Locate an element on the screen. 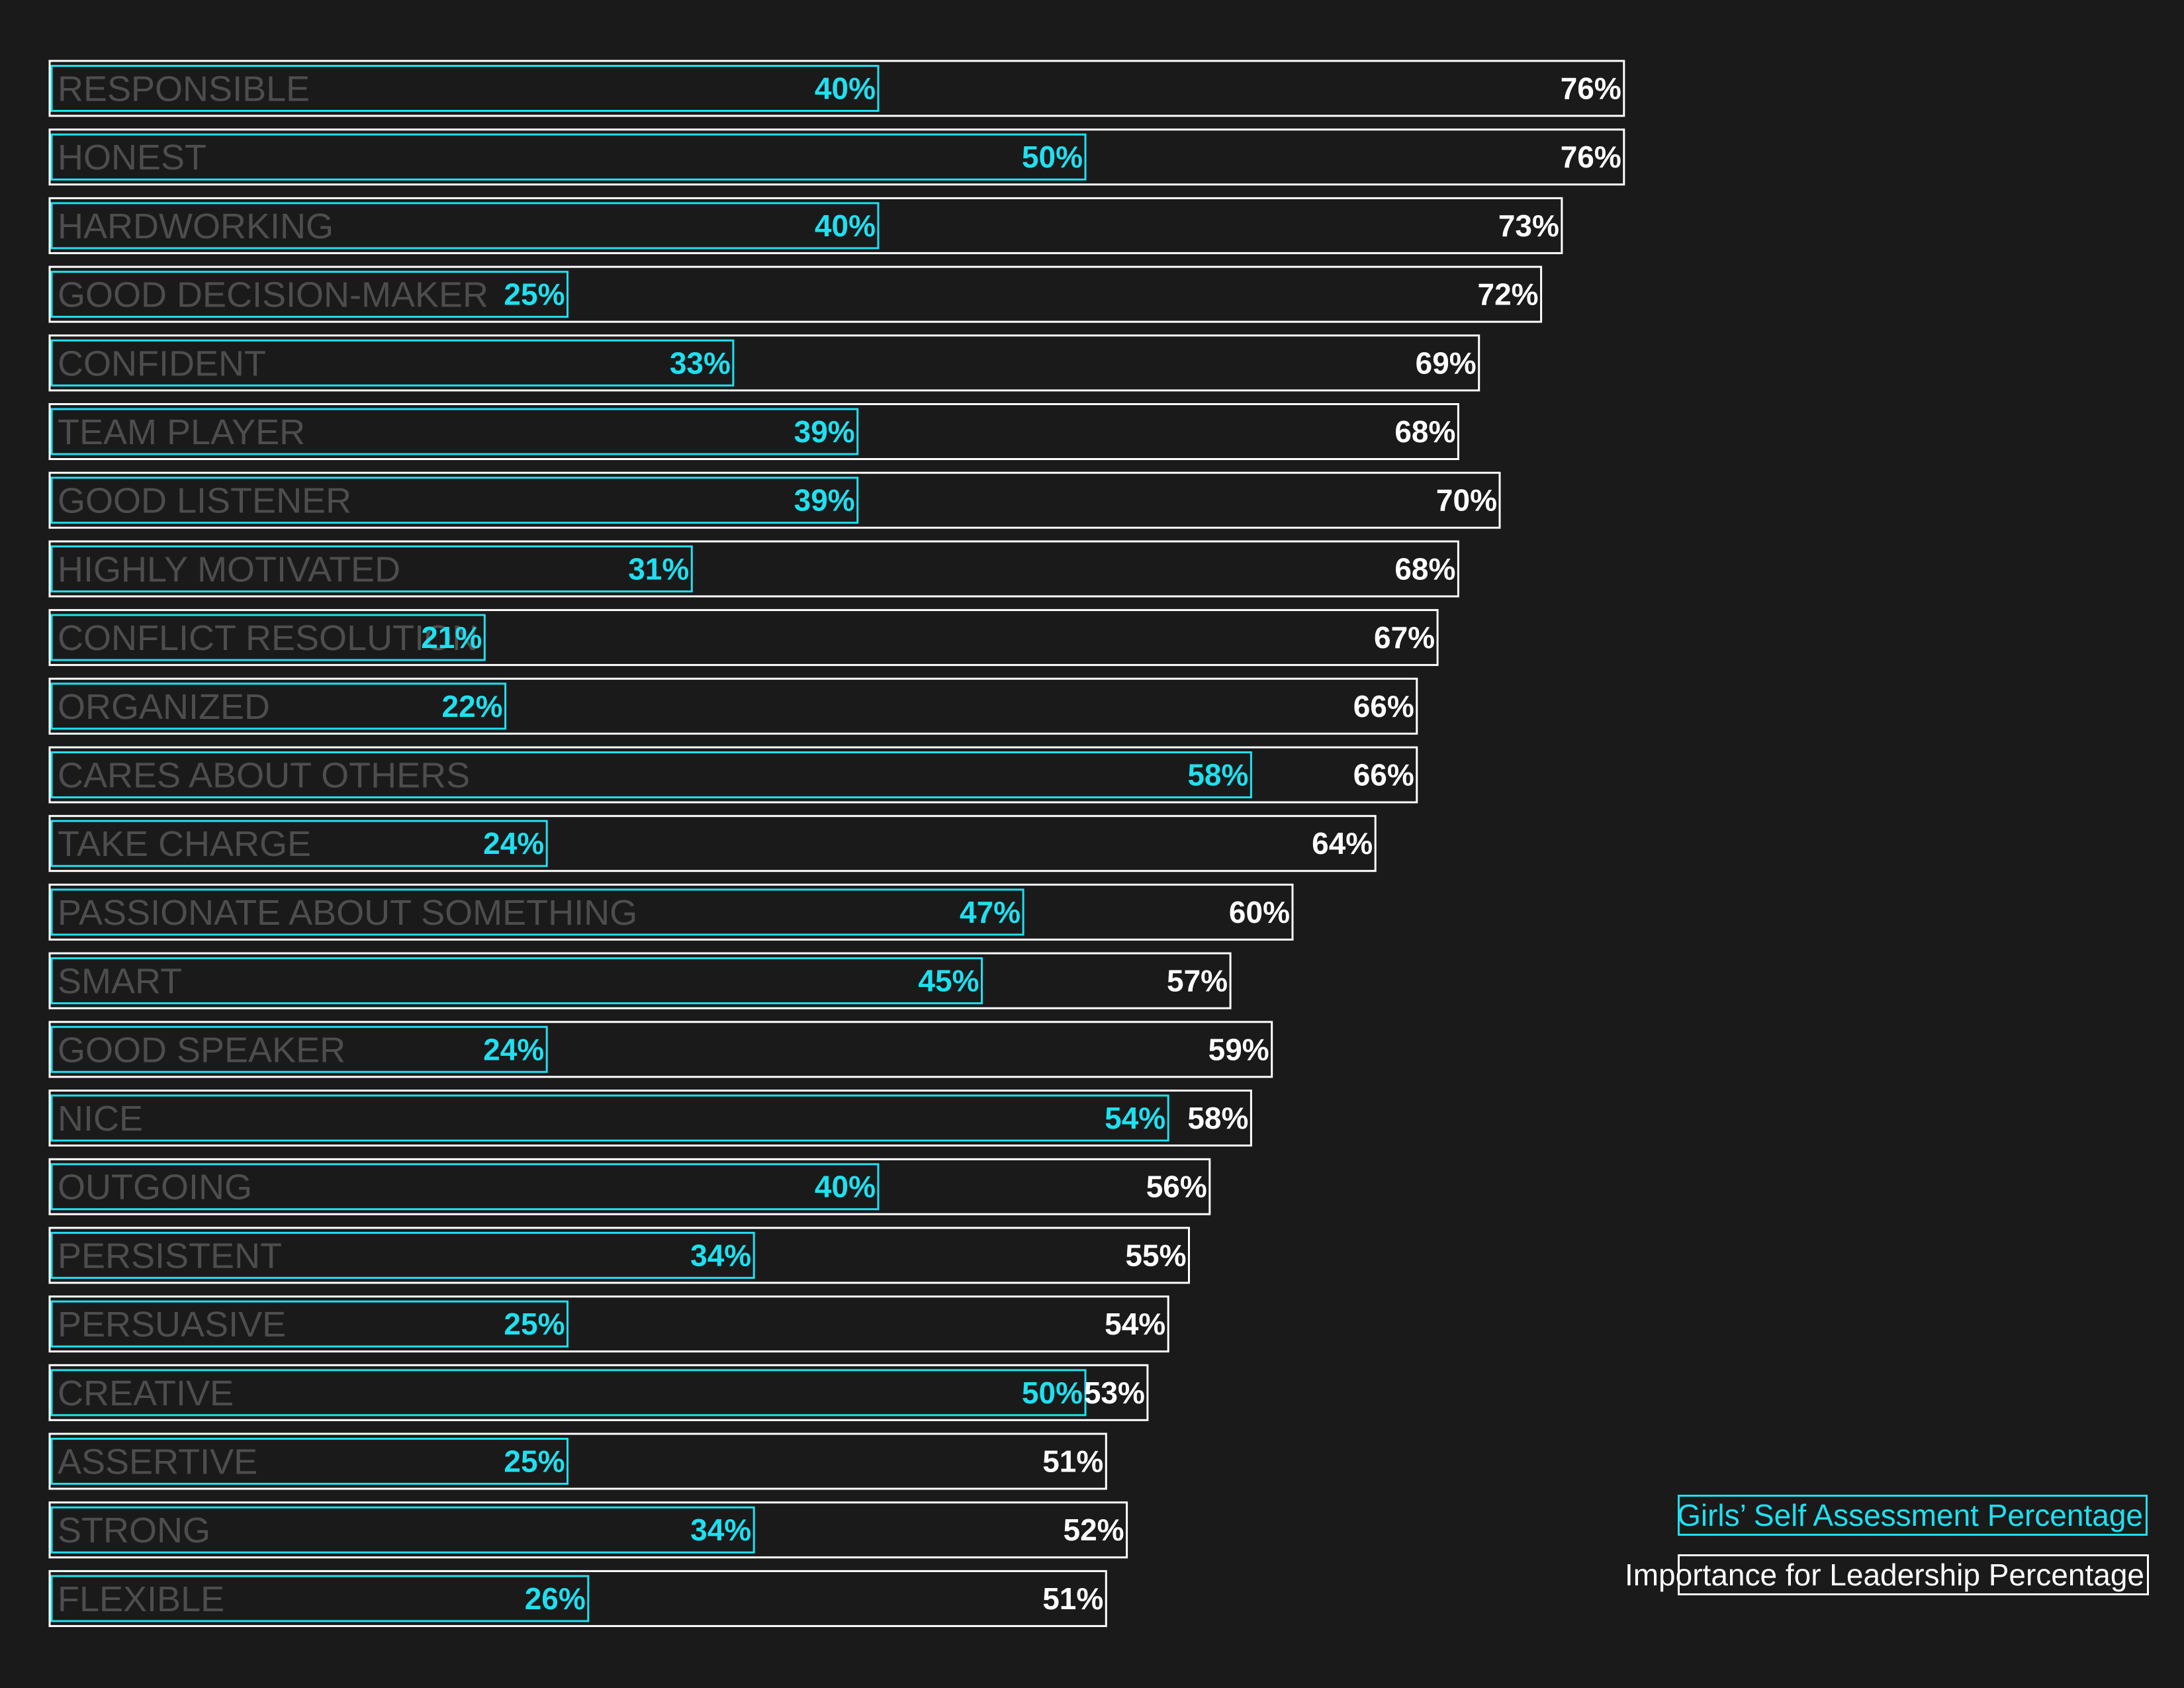 Image resolution: width=2184 pixels, height=1688 pixels. self-assessment-value: 47% is located at coordinates (990, 912).